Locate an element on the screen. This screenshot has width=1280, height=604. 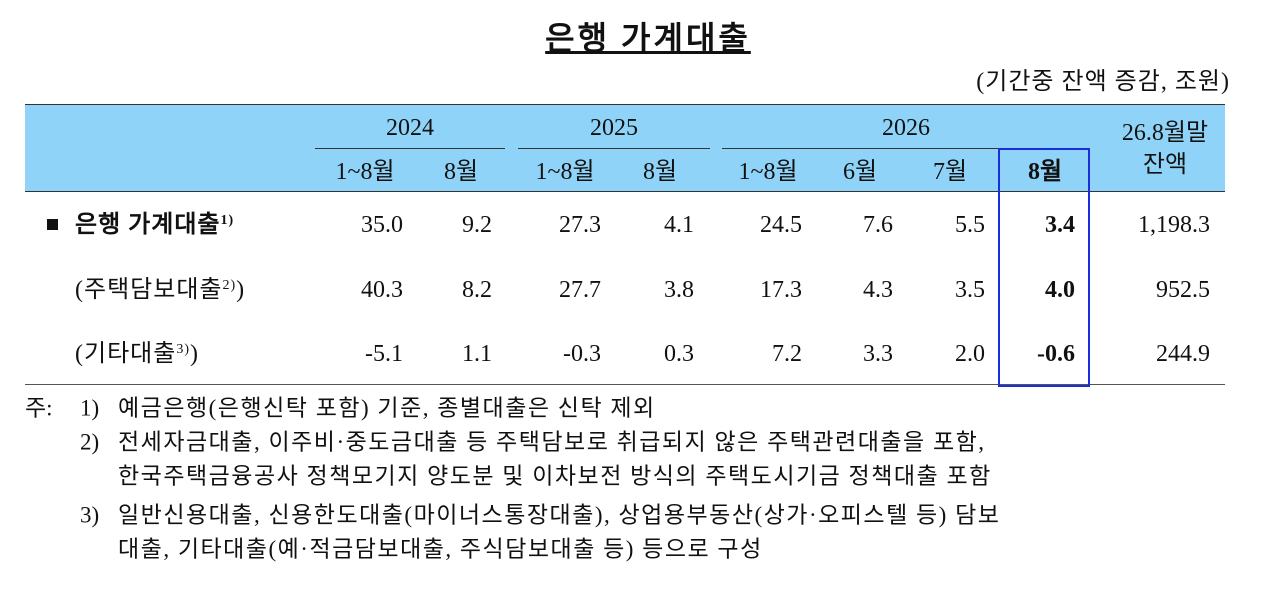
cell: 27.3 is located at coordinates (580, 225).